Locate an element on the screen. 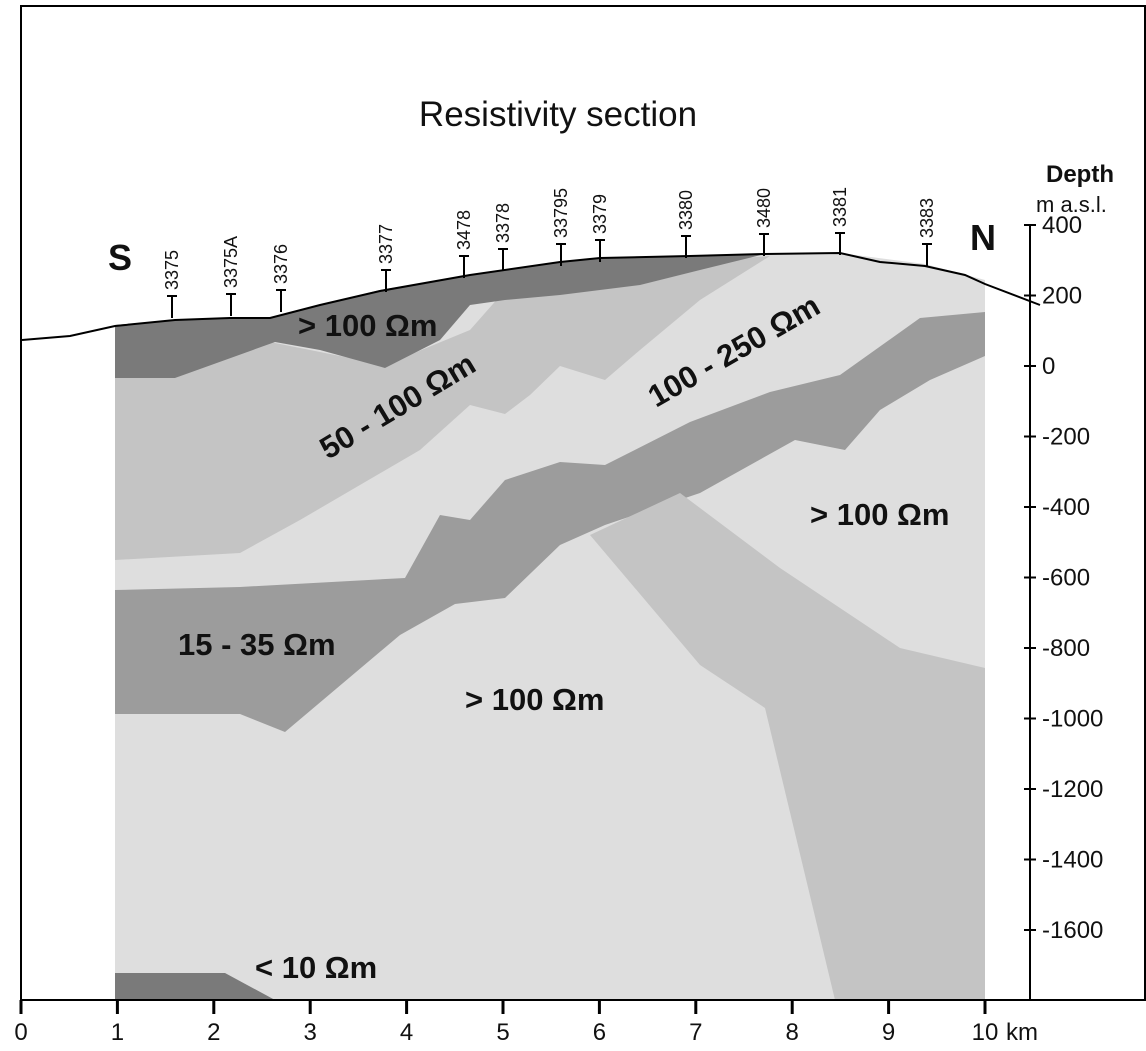 The height and width of the screenshot is (1051, 1146). station-label: 3379 is located at coordinates (600, 214).